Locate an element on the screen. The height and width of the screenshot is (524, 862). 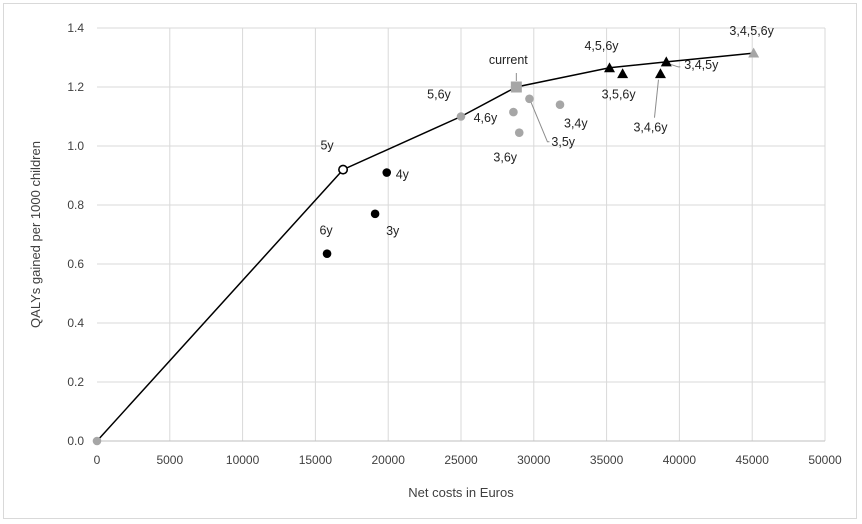
point-3y-label: 3y is located at coordinates (393, 231).